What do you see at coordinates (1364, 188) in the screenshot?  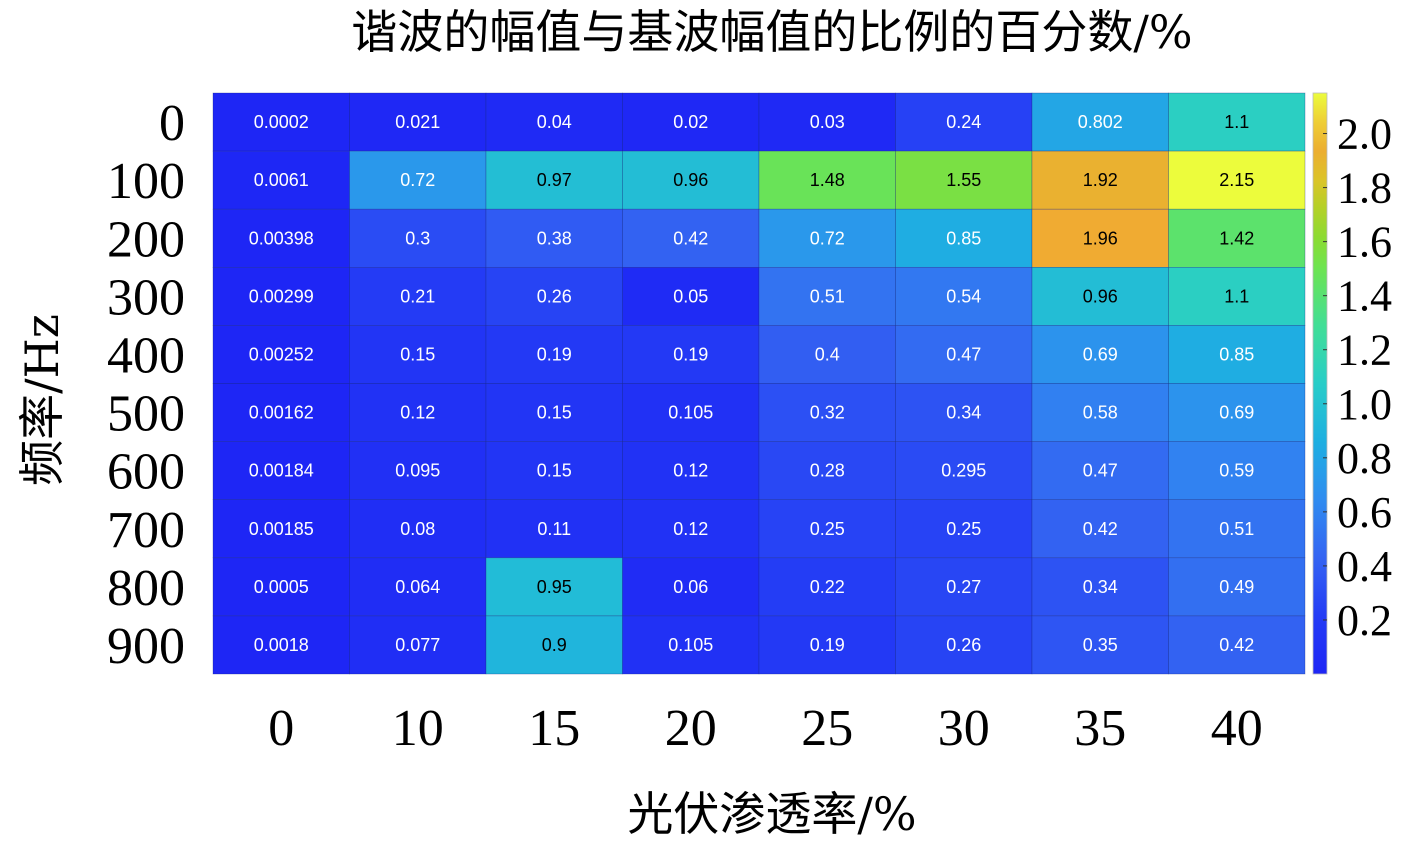 I see `colorbar-tick-label: 1.8` at bounding box center [1364, 188].